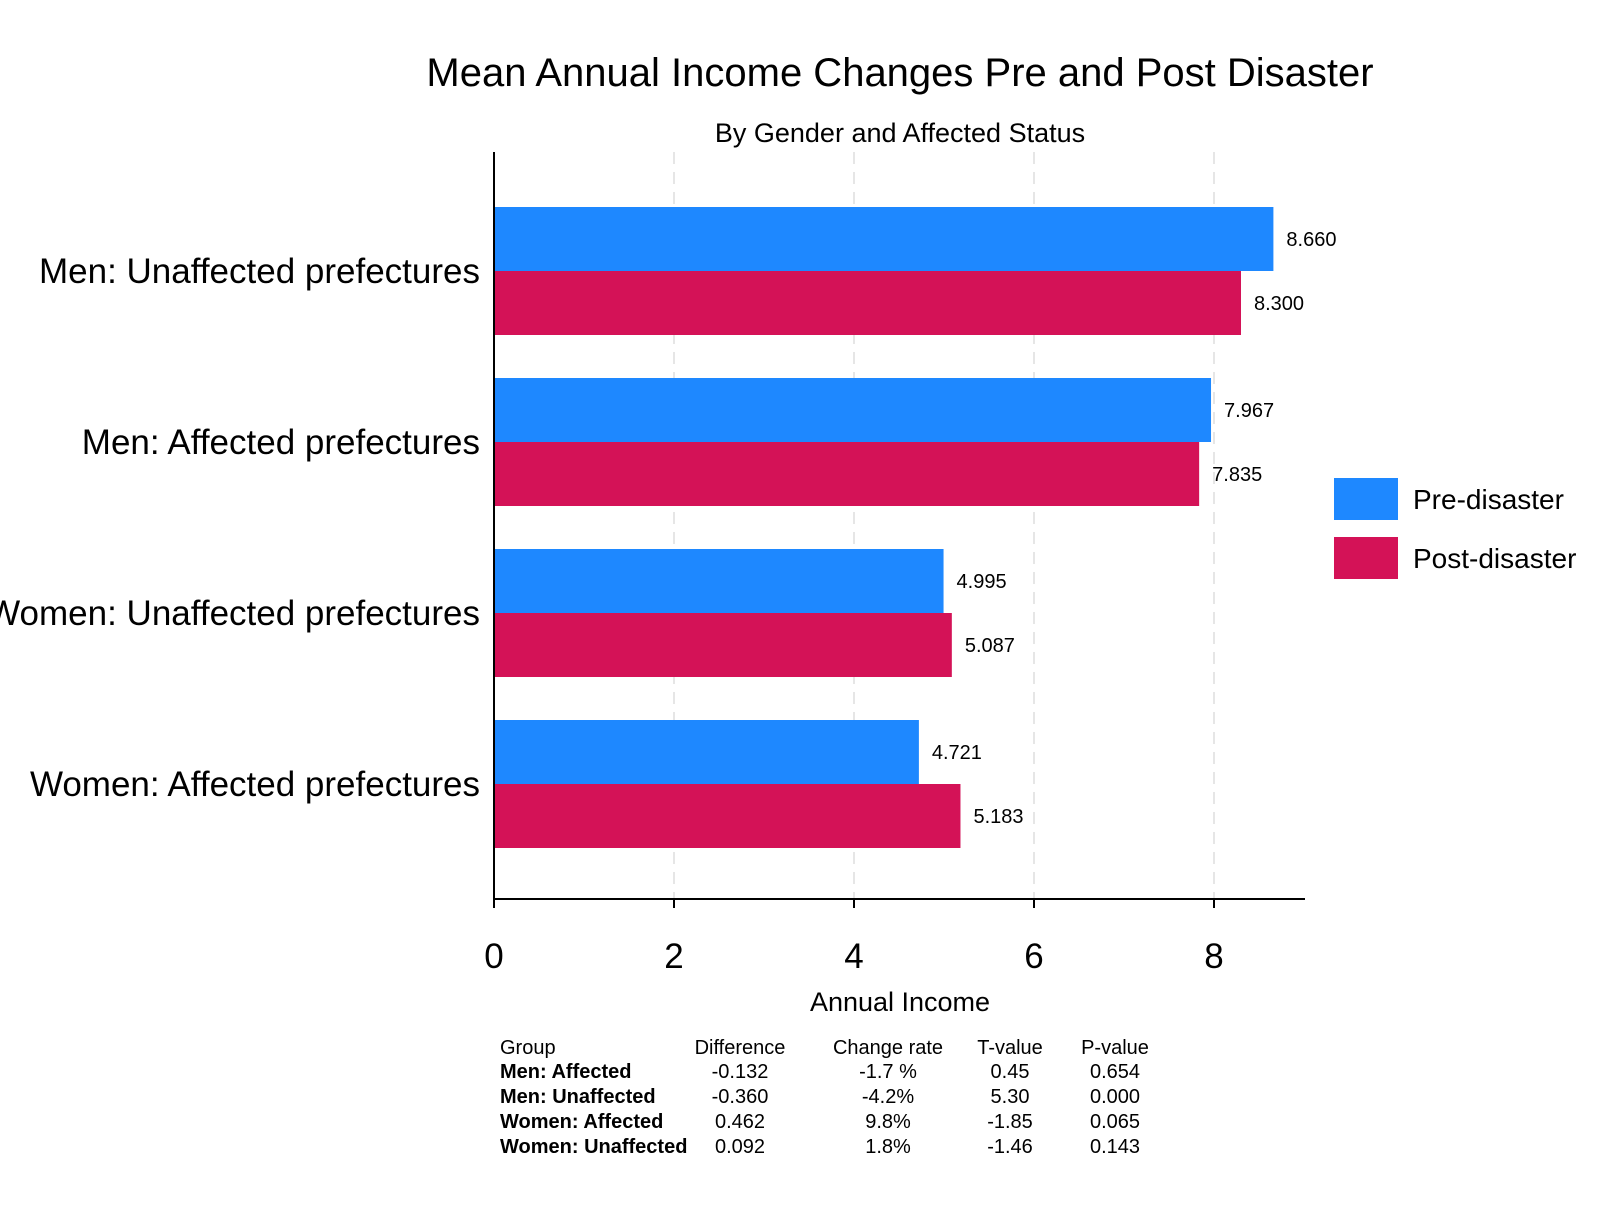 The height and width of the screenshot is (1205, 1600). I want to click on data-labels-group: 8.660 8.300 7.967 7.835 4.995 5.087 4.721 5.183, so click(1134, 528).